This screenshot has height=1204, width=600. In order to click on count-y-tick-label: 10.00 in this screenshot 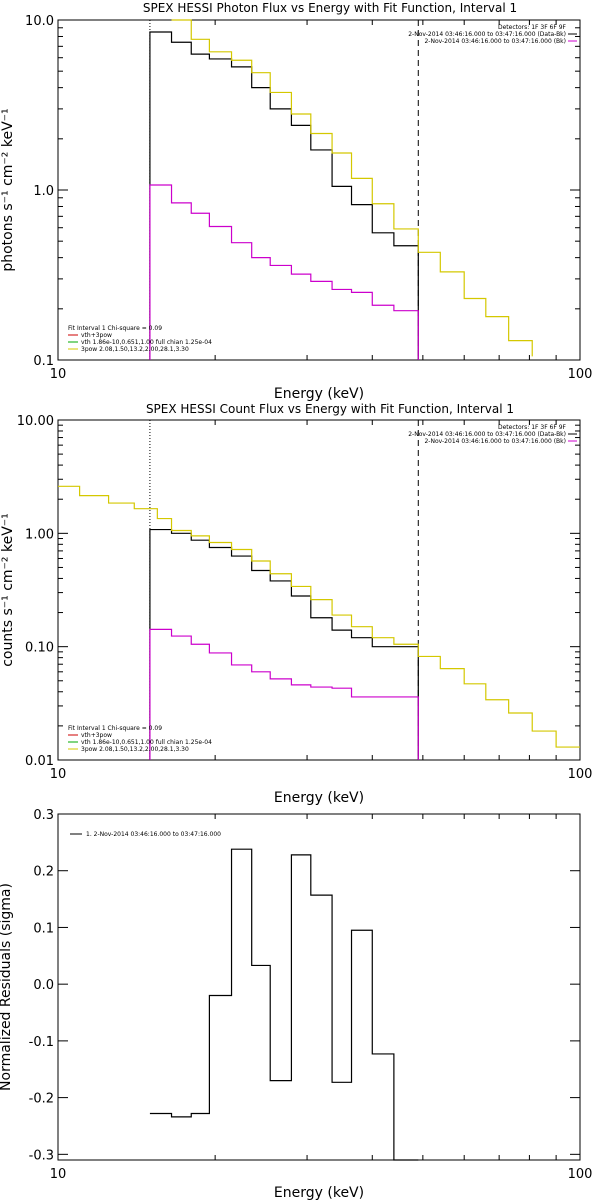, I will do `click(35, 421)`.